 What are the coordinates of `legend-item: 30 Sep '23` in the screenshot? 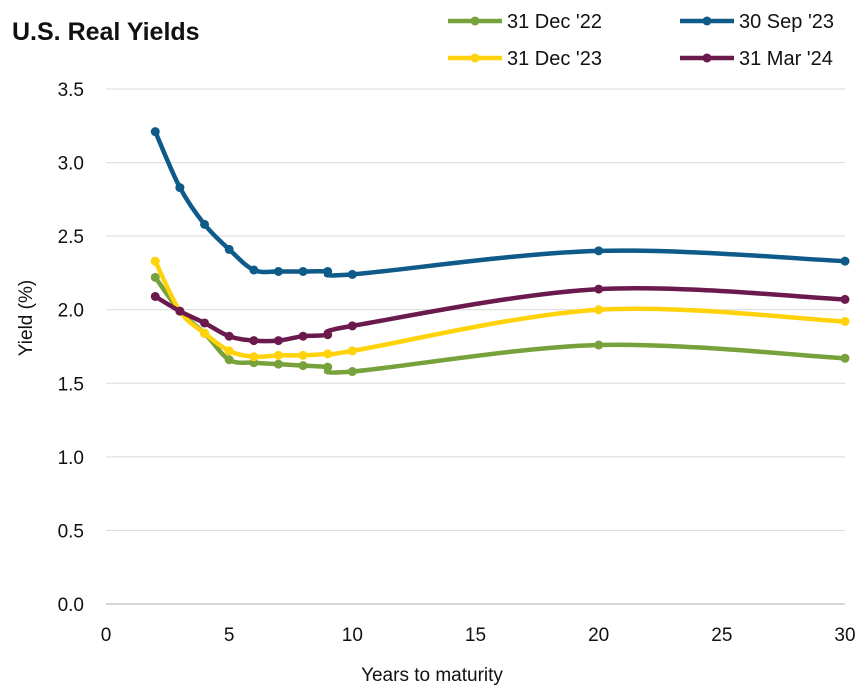 It's located at (757, 22).